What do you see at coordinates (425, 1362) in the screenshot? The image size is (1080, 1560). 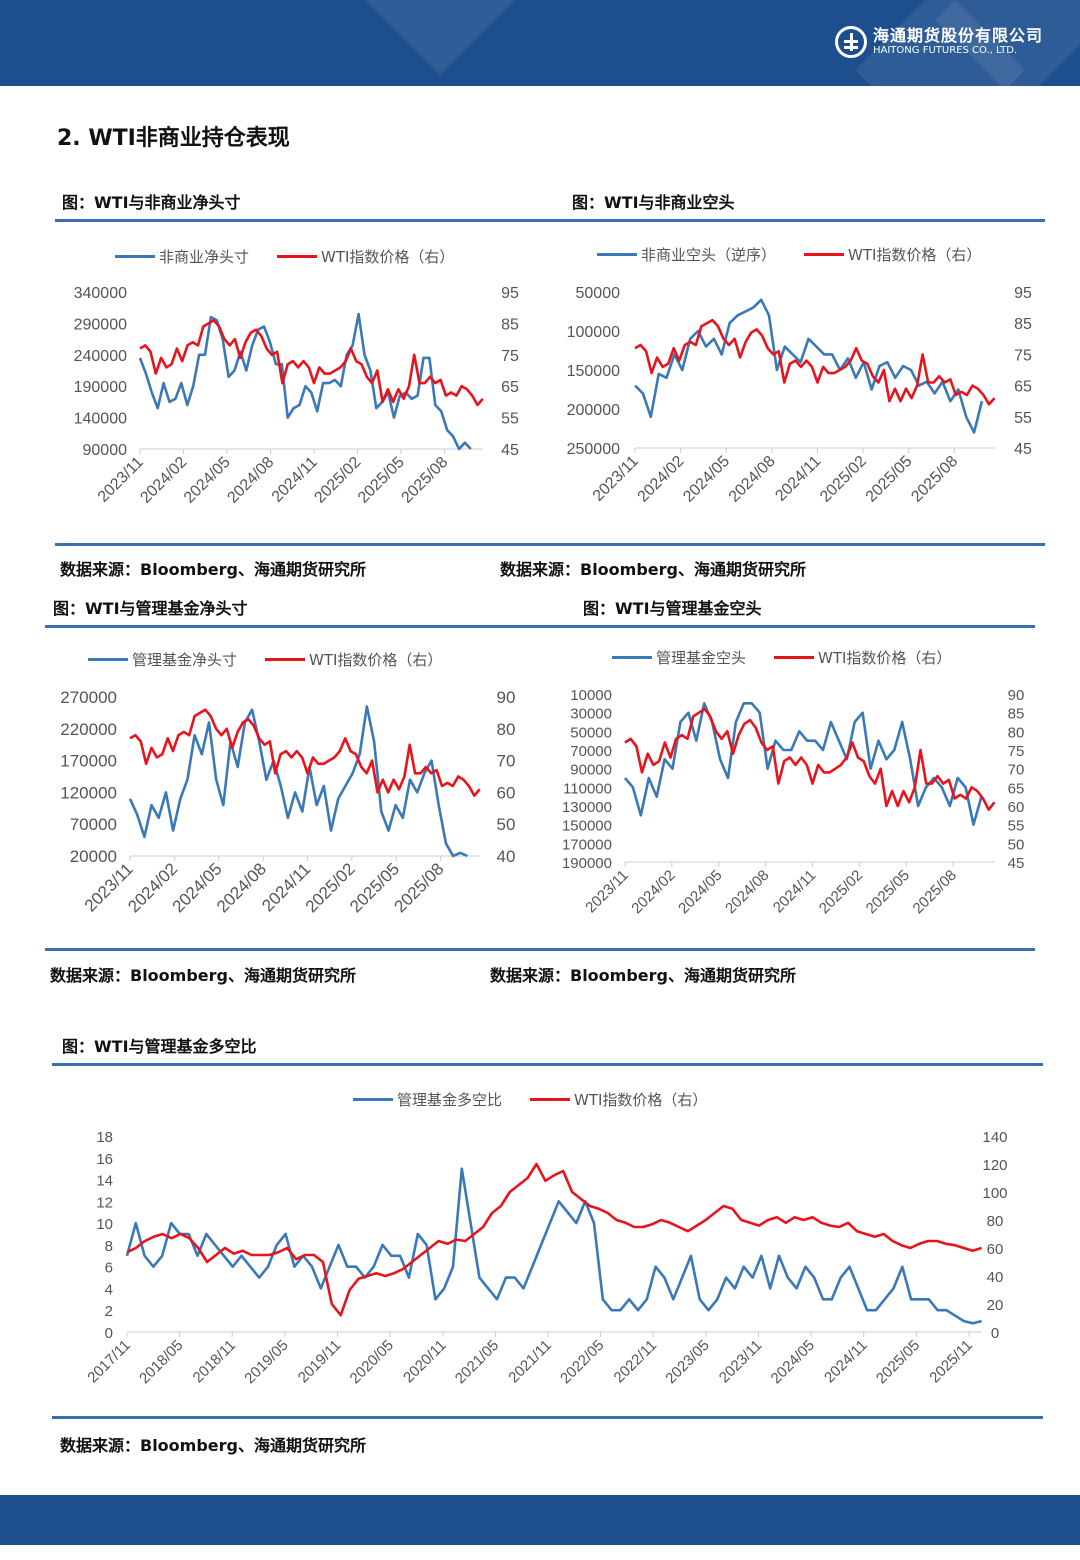 I see `x-tick-label: 2020/11` at bounding box center [425, 1362].